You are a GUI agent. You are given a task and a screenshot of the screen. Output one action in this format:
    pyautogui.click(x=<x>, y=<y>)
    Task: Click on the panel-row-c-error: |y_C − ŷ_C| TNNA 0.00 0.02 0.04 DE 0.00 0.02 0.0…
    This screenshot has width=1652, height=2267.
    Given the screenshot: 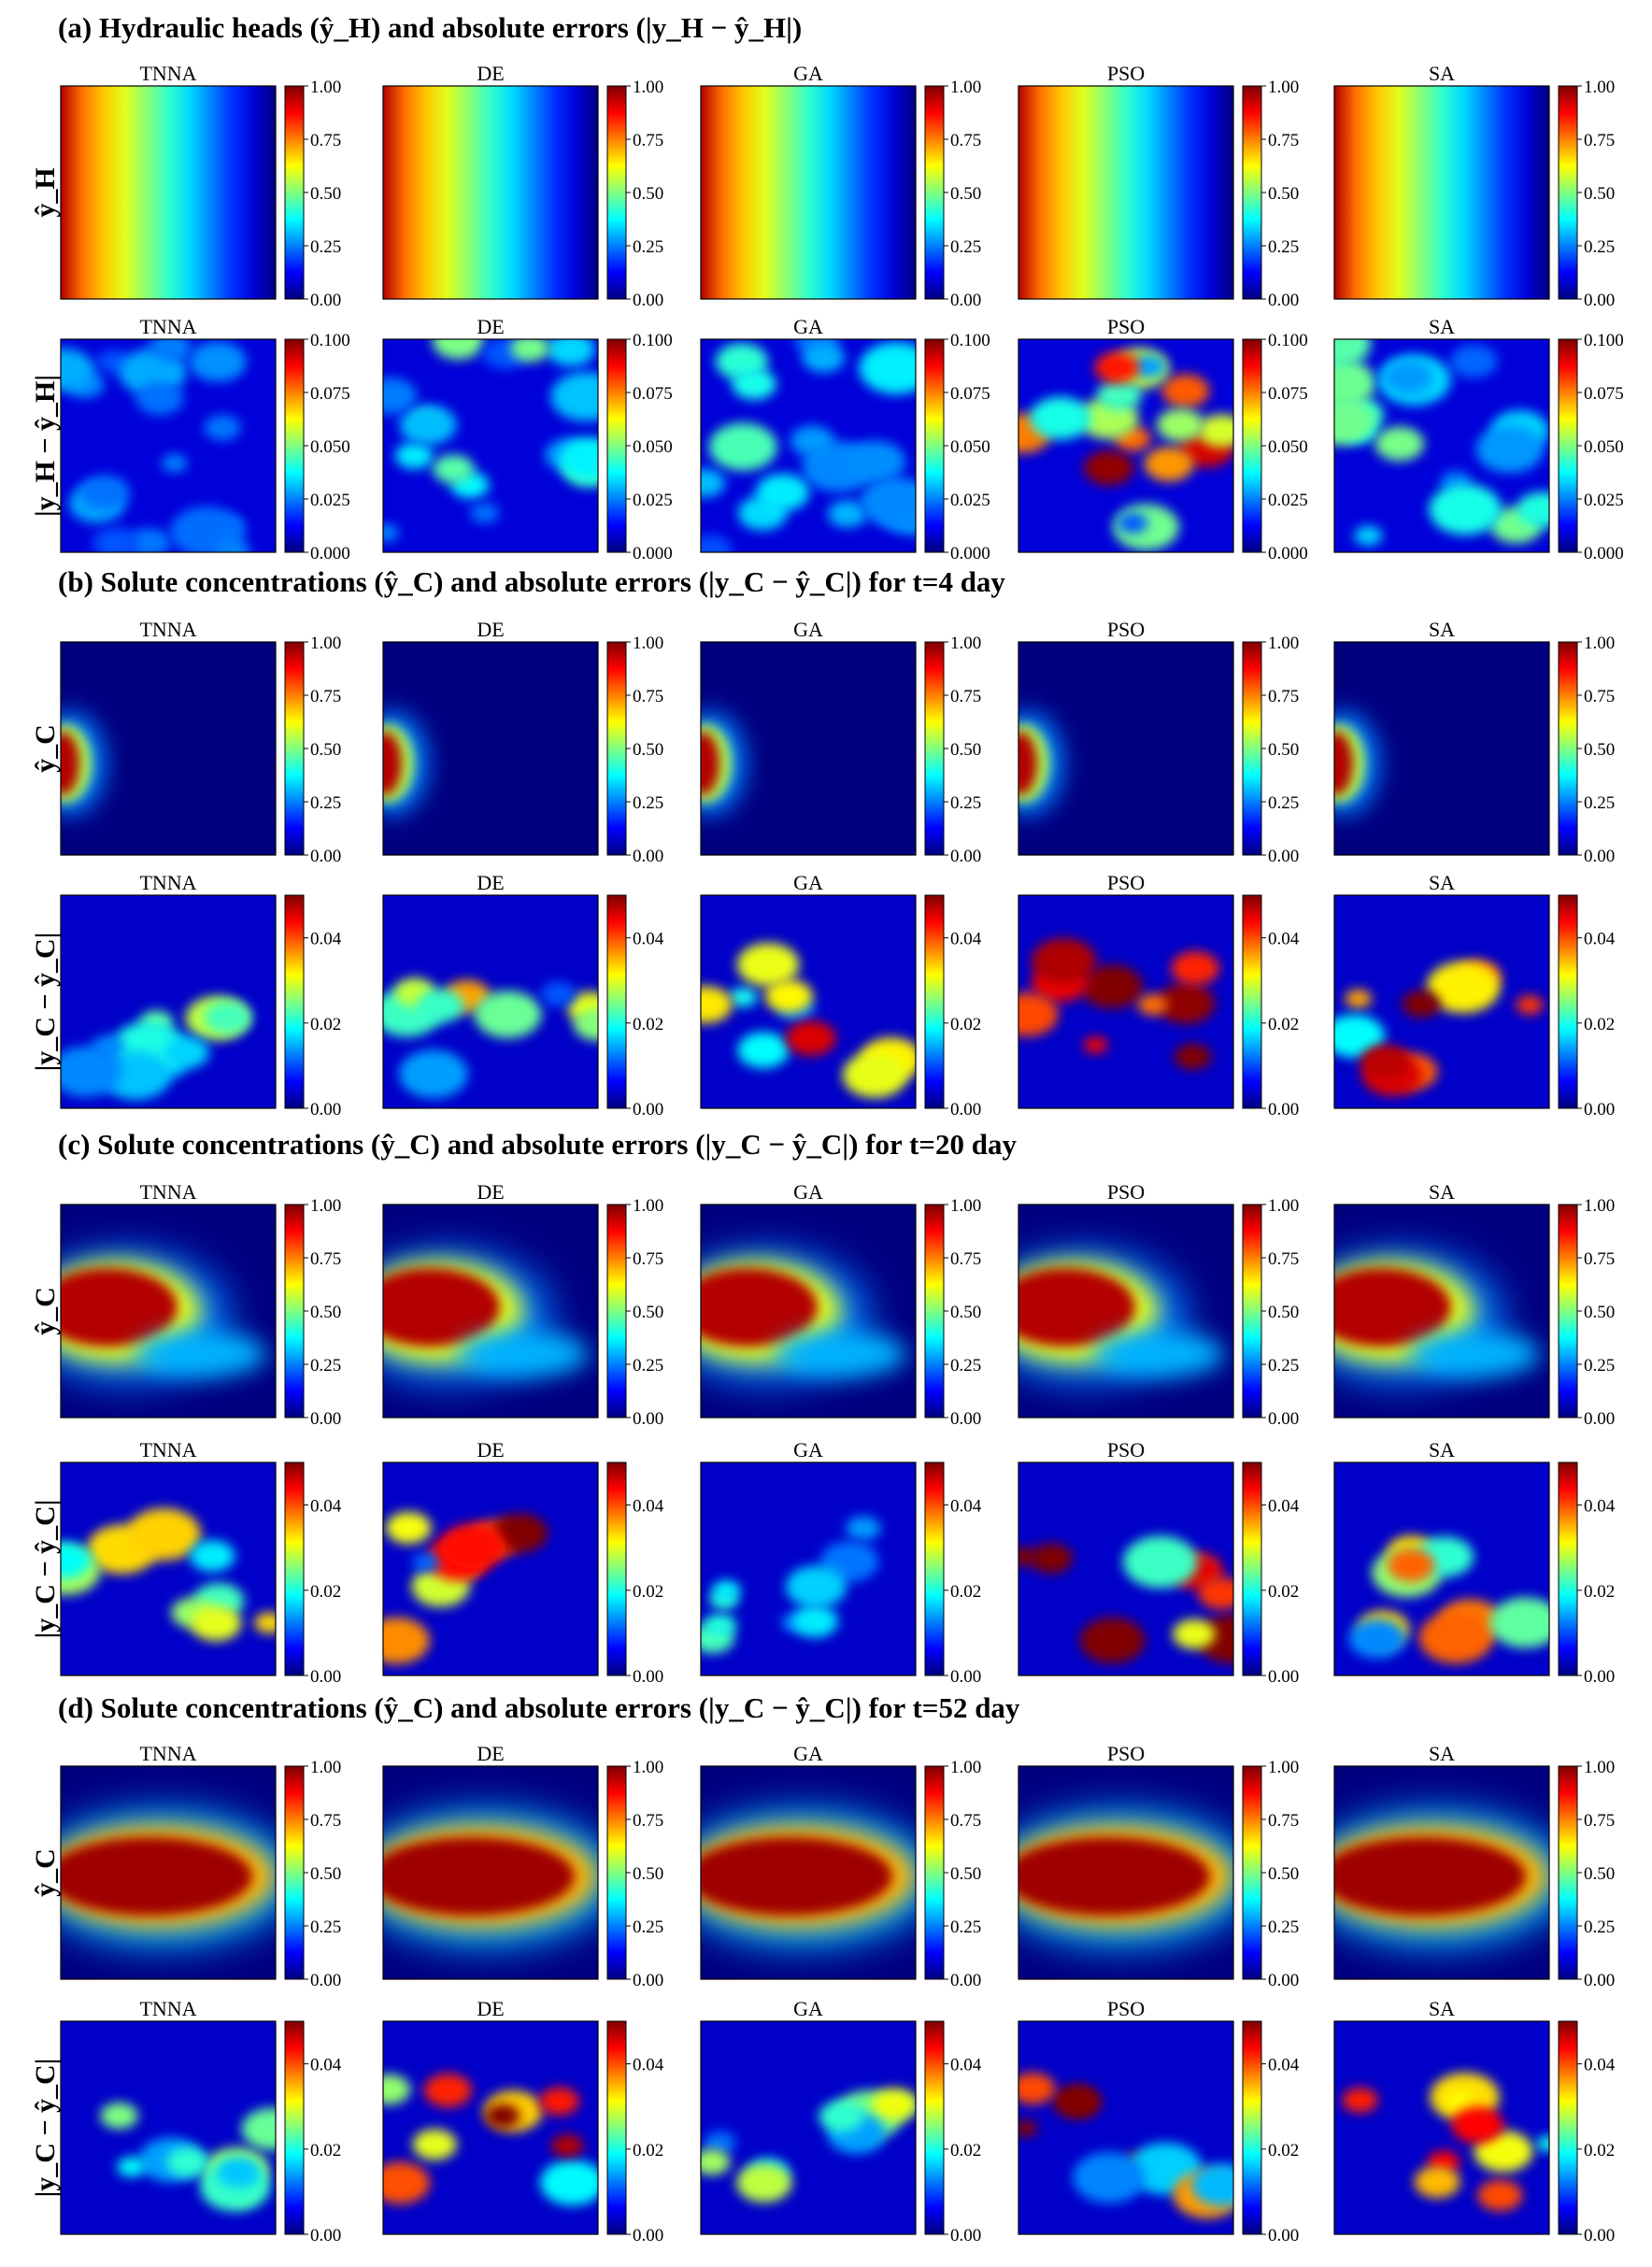 What is the action you would take?
    pyautogui.click(x=823, y=1563)
    